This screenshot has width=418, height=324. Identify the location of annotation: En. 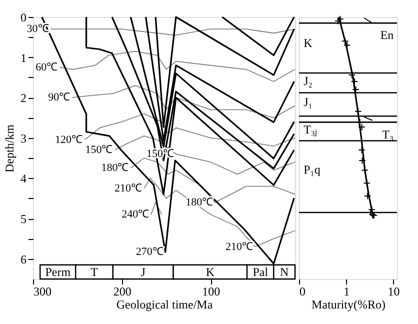
(387, 35).